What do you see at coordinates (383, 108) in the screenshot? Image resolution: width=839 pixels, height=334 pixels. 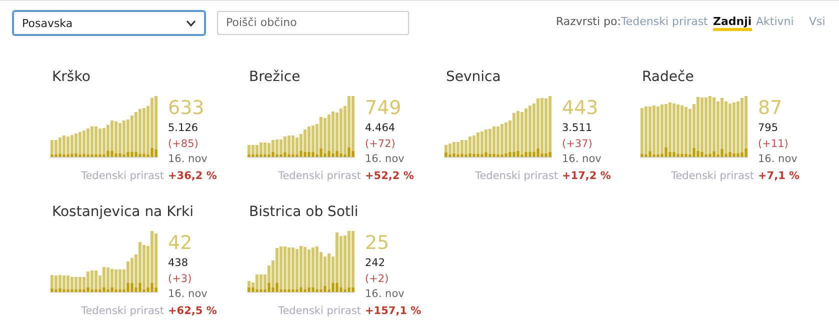 I see `text: 749` at bounding box center [383, 108].